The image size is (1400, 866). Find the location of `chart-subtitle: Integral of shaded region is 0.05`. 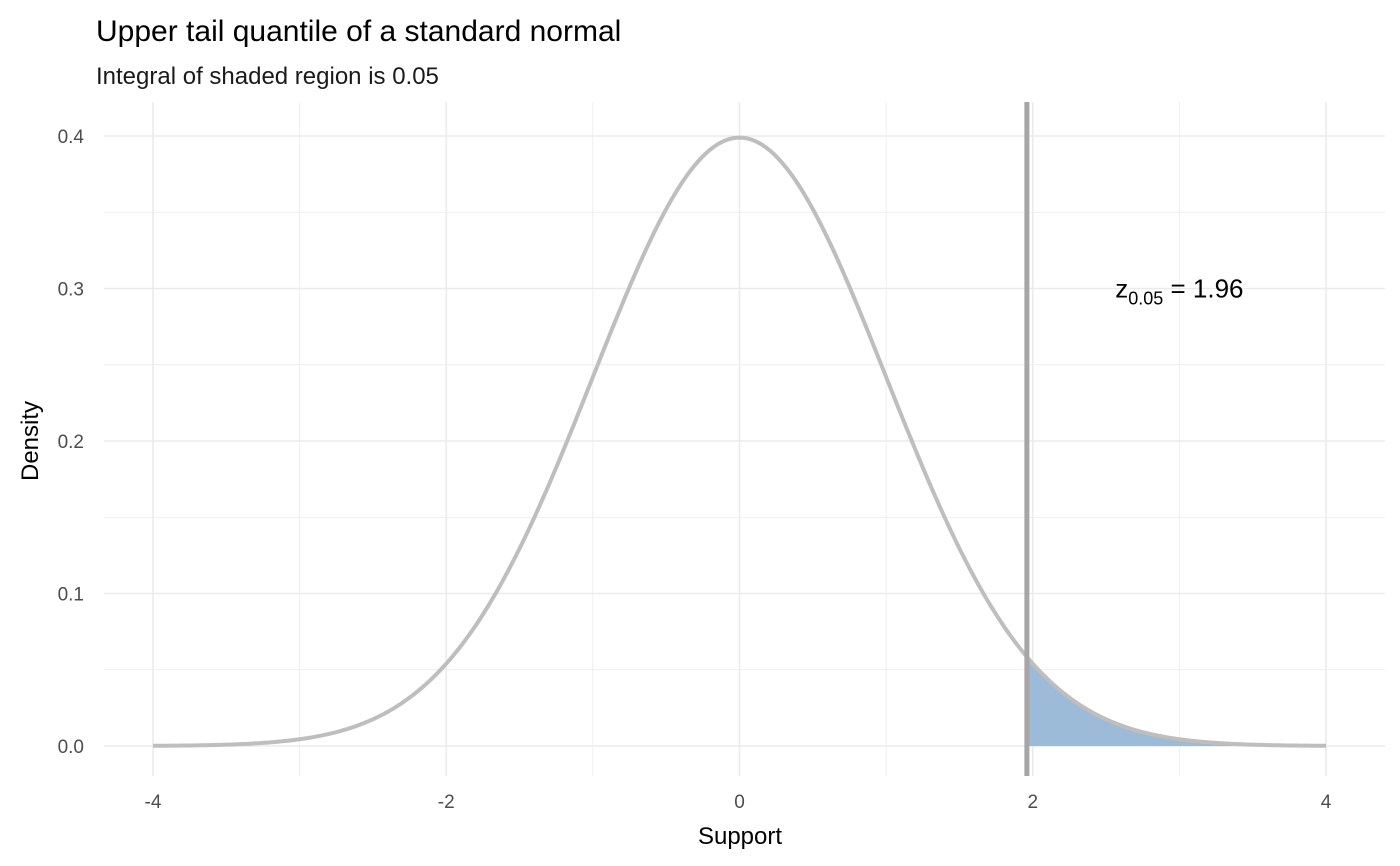

chart-subtitle: Integral of shaded region is 0.05 is located at coordinates (267, 76).